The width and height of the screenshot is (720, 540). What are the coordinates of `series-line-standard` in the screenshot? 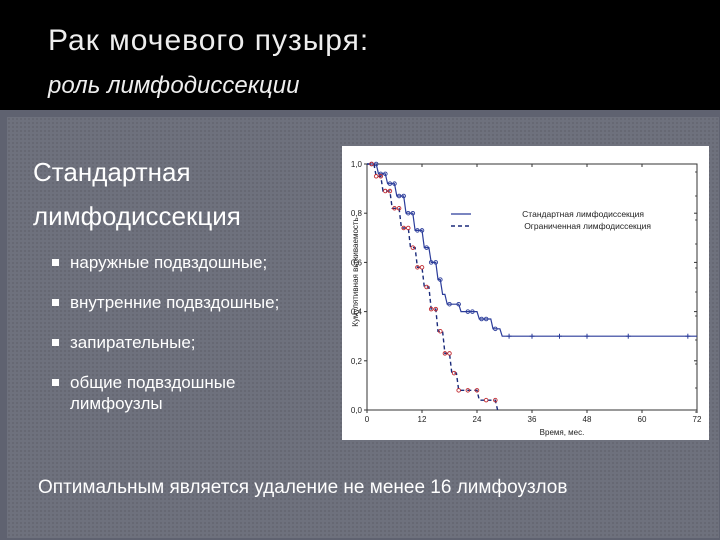 It's located at (532, 250).